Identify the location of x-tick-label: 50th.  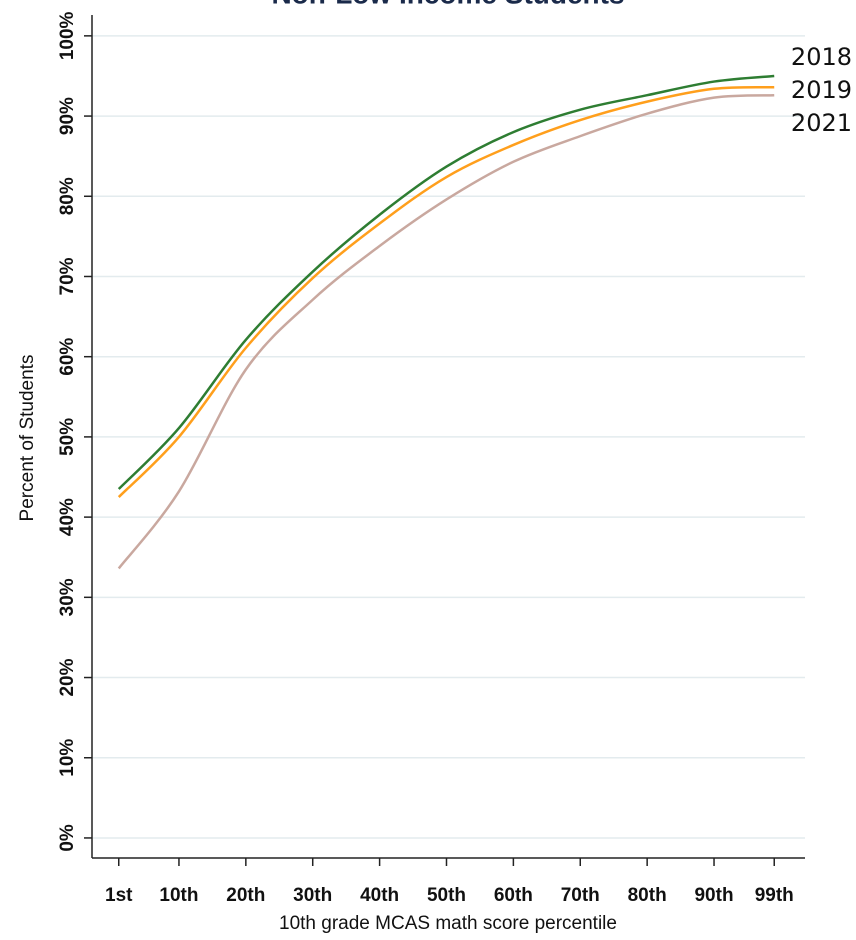
(446, 895).